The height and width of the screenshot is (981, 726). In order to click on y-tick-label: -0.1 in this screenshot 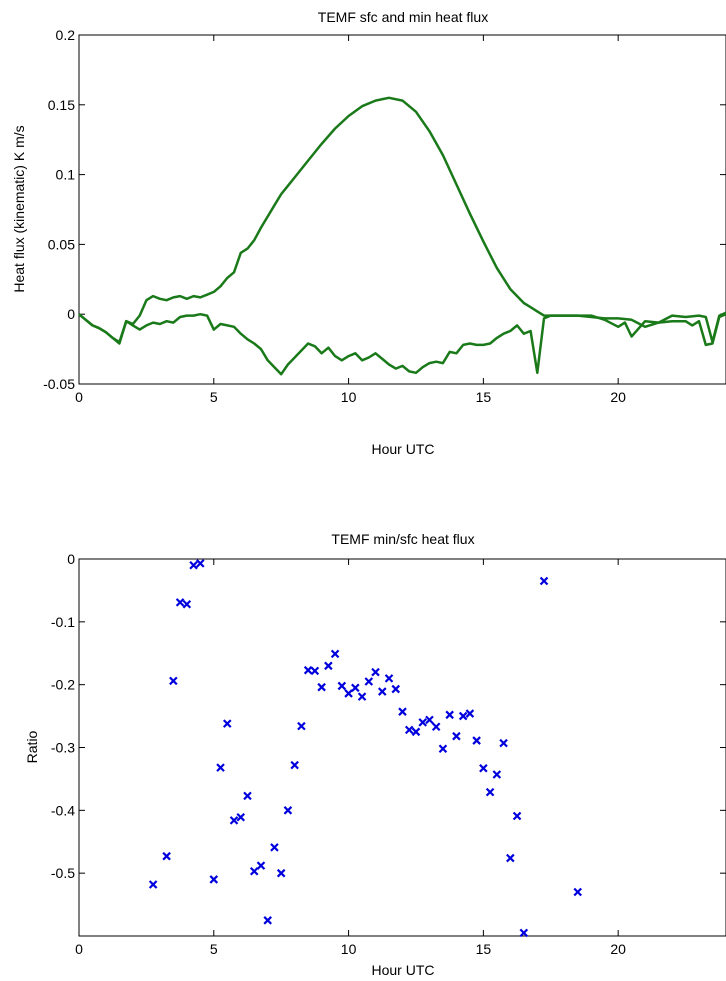, I will do `click(63, 622)`.